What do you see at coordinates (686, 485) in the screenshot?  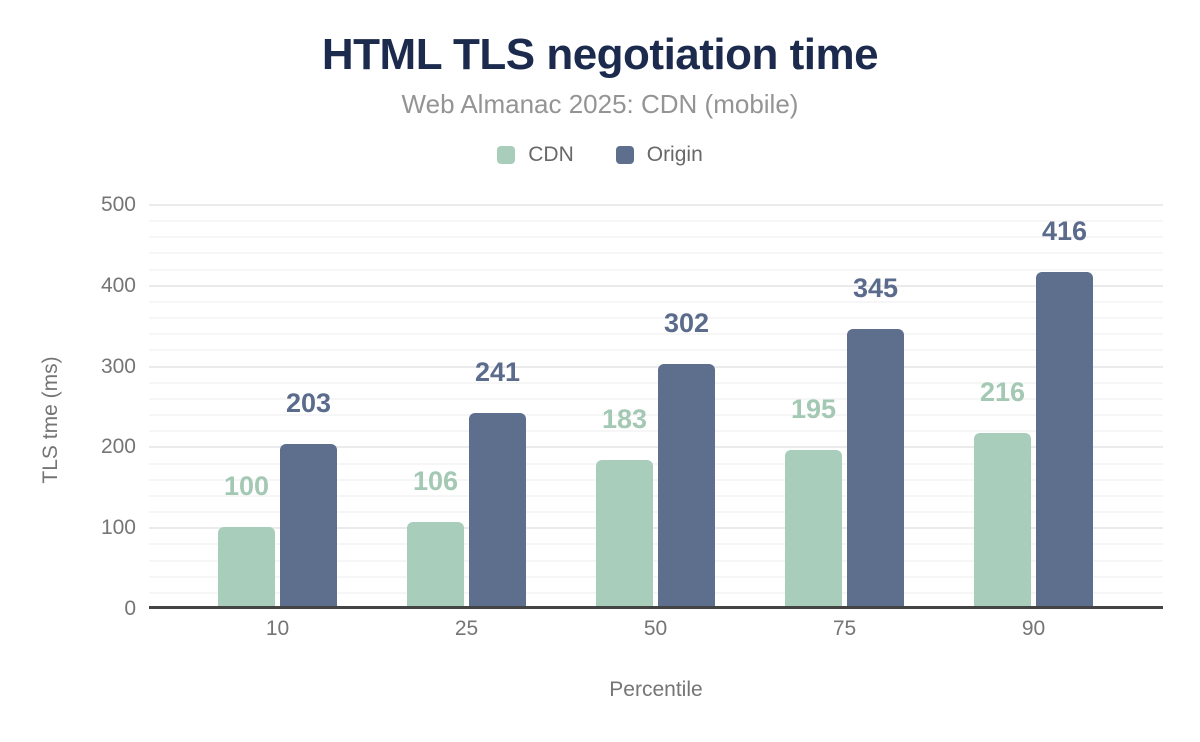 I see `bar-origin-p50` at bounding box center [686, 485].